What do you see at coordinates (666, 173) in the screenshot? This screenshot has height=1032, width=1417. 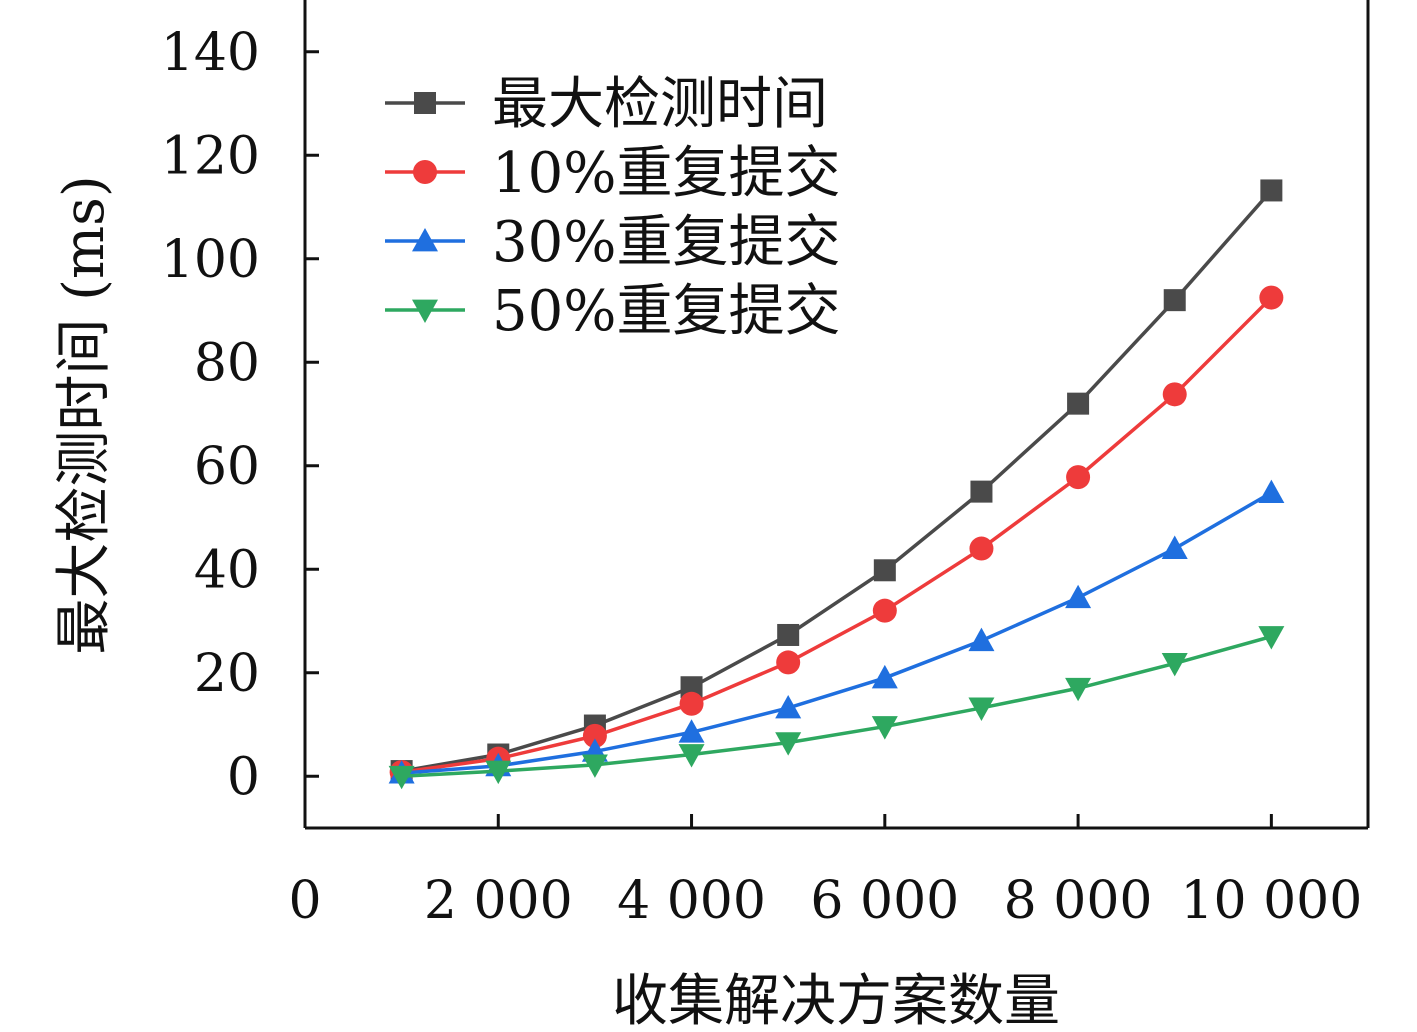 I see `legend-label: 10%重复提交` at bounding box center [666, 173].